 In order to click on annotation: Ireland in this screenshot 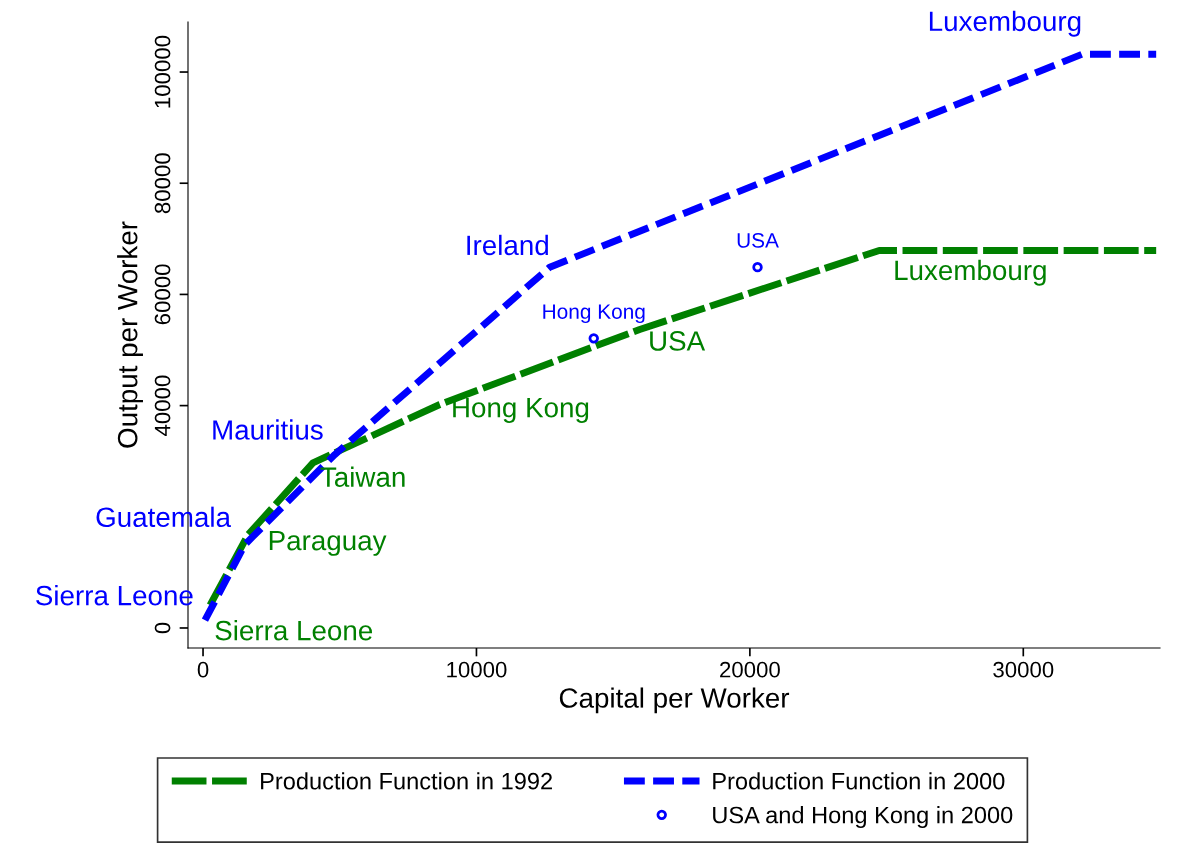, I will do `click(507, 245)`.